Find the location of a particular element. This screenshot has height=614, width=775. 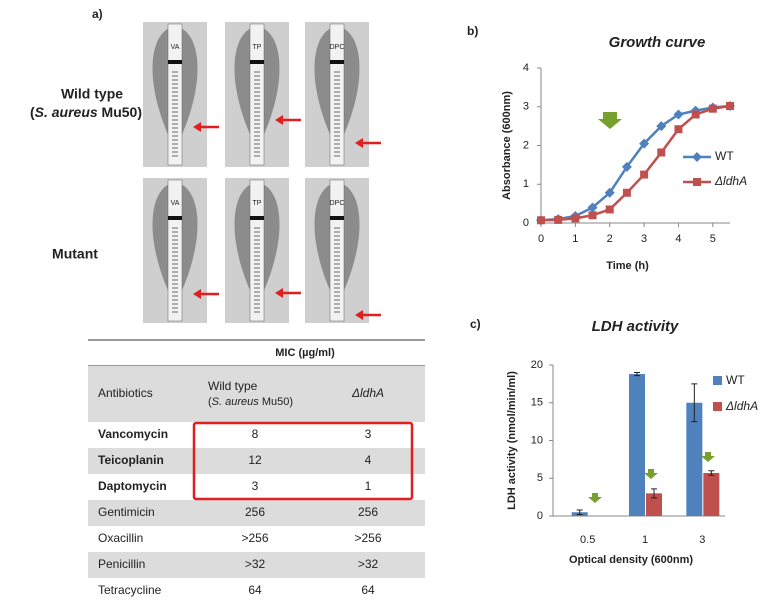

strain-label: (S. aureus Mu50) is located at coordinates (86, 112).